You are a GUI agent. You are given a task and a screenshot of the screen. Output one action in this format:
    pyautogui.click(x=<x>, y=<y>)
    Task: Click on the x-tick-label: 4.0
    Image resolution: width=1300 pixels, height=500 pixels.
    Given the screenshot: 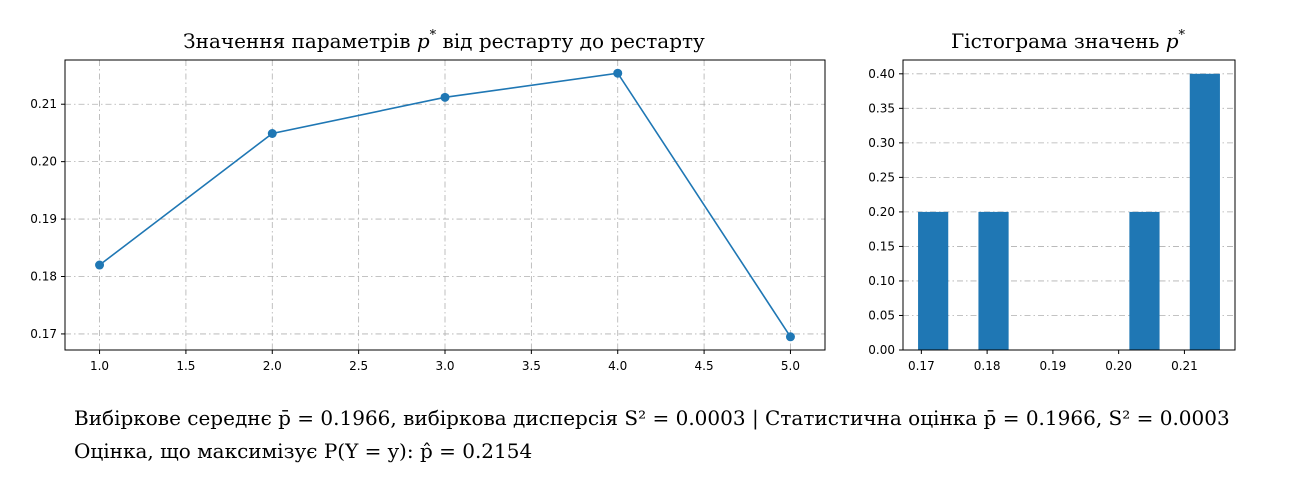 What is the action you would take?
    pyautogui.click(x=617, y=366)
    